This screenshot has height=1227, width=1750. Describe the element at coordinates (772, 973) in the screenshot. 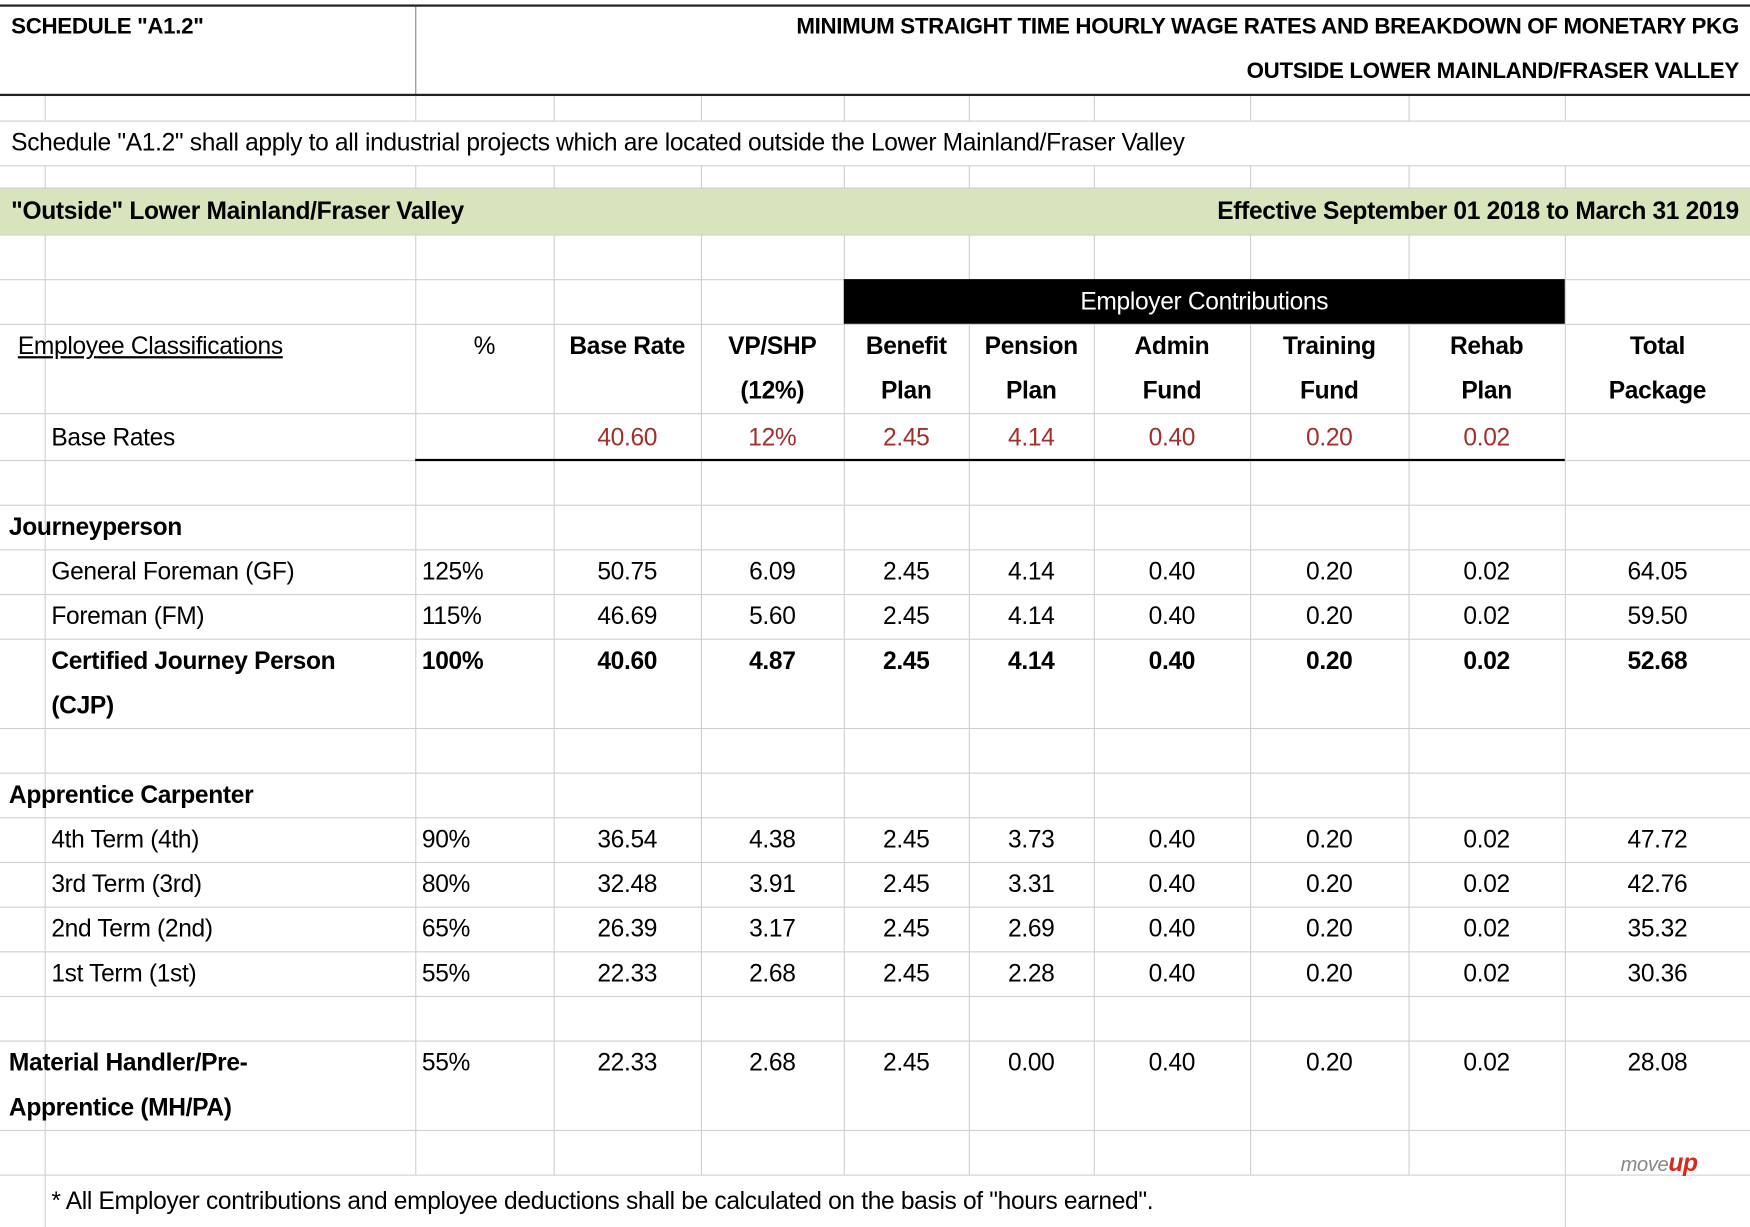

I see `cell-value: 2.68` at that location.